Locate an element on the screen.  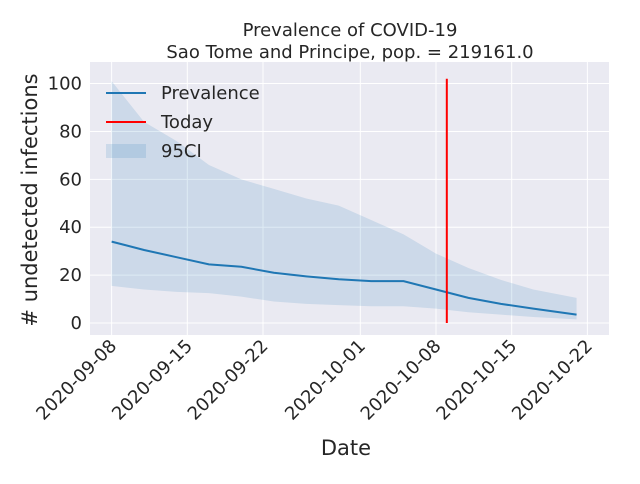
y-tick-label: 100 is located at coordinates (65, 84).